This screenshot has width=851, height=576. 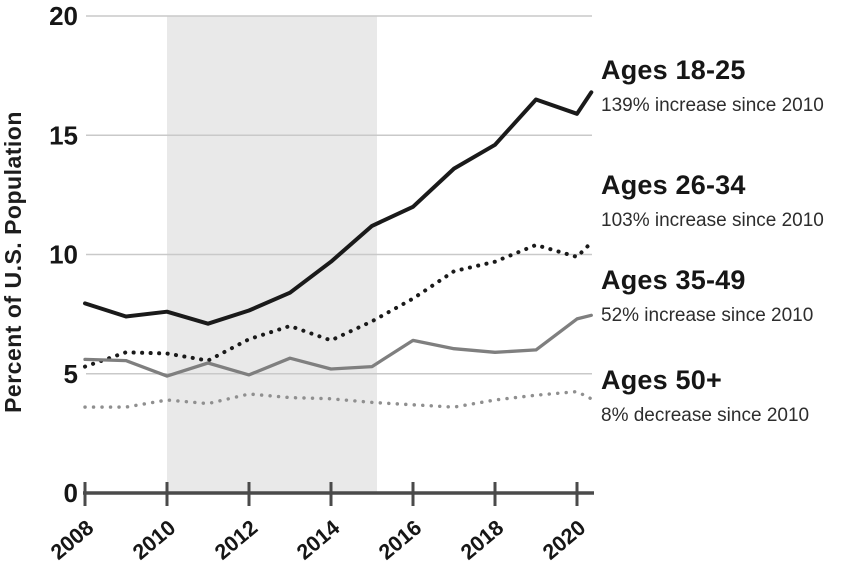 What do you see at coordinates (318, 539) in the screenshot?
I see `x-tick-label: 2014` at bounding box center [318, 539].